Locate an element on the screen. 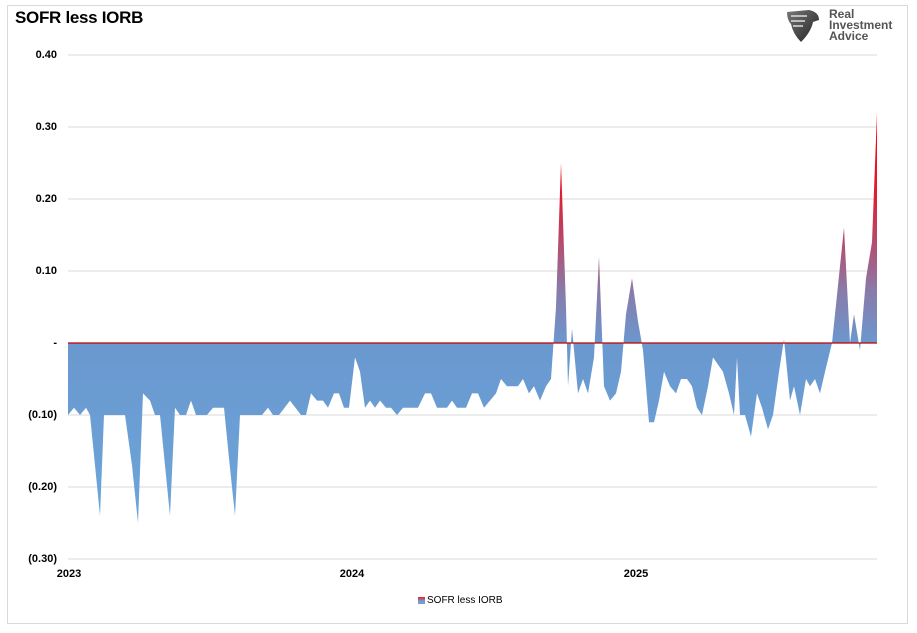 Image resolution: width=917 pixels, height=633 pixels. legend-swatch is located at coordinates (421, 600).